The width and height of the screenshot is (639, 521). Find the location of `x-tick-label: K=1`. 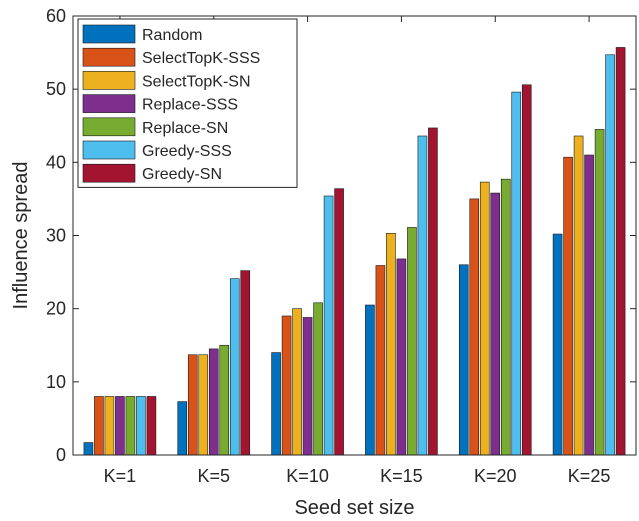

x-tick-label: K=1 is located at coordinates (120, 476).